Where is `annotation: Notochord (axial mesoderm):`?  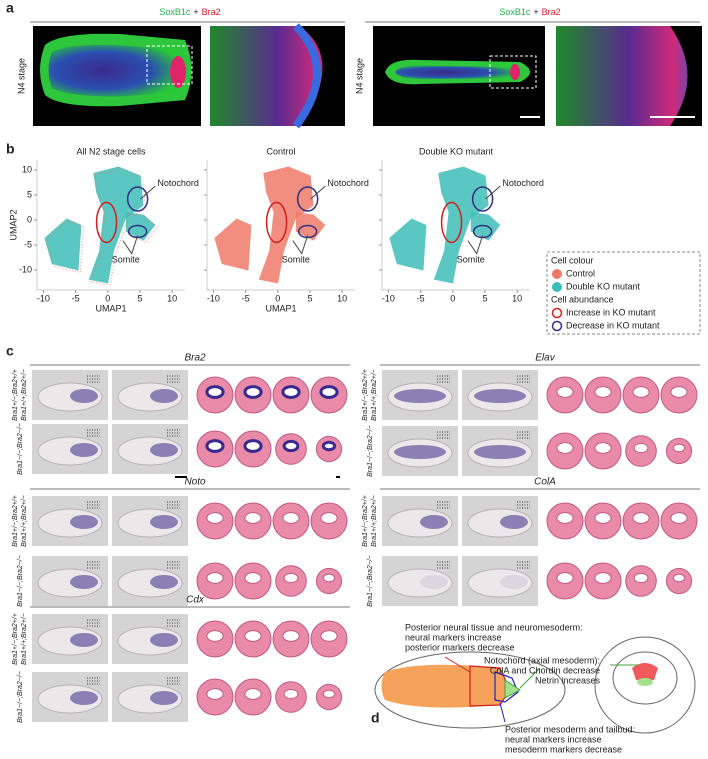
annotation: Notochord (axial mesoderm): is located at coordinates (542, 660).